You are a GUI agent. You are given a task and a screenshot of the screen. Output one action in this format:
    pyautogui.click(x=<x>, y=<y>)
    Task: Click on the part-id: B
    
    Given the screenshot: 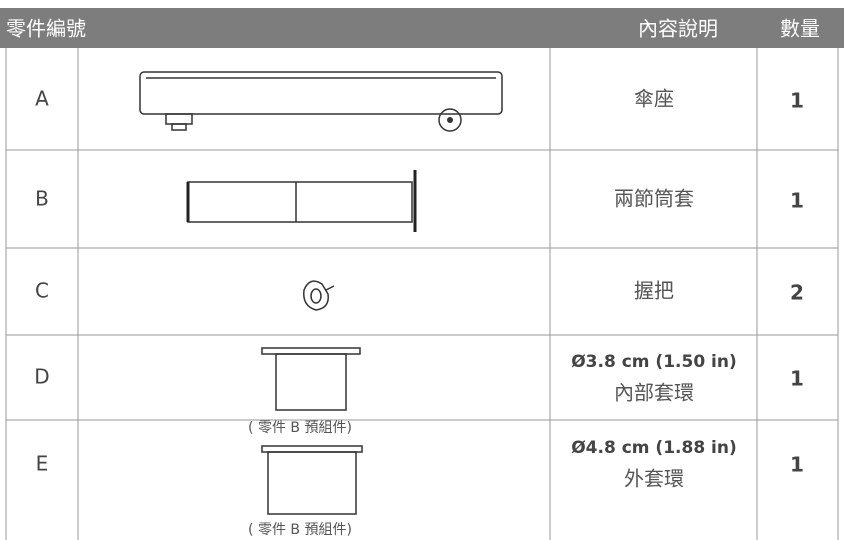 What is the action you would take?
    pyautogui.click(x=42, y=199)
    